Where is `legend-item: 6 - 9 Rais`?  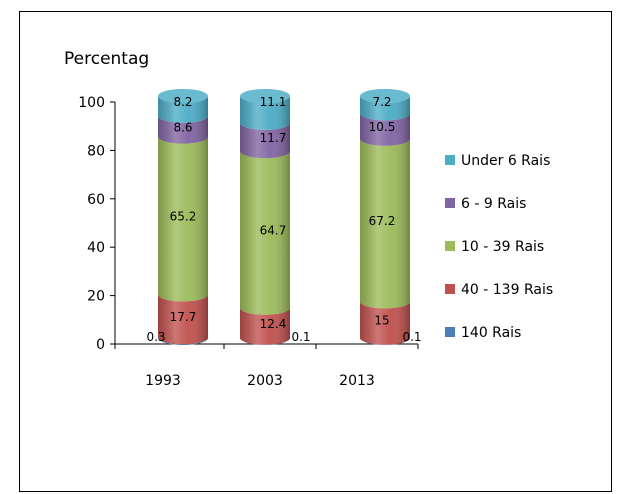
legend-item: 6 - 9 Rais is located at coordinates (485, 204).